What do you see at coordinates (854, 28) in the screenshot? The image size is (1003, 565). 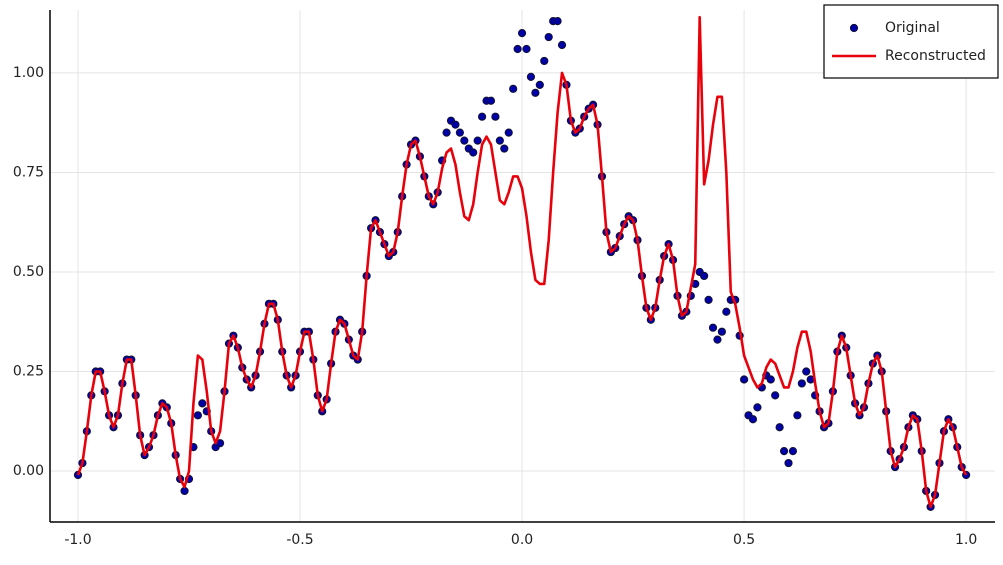 I see `legend-marker` at bounding box center [854, 28].